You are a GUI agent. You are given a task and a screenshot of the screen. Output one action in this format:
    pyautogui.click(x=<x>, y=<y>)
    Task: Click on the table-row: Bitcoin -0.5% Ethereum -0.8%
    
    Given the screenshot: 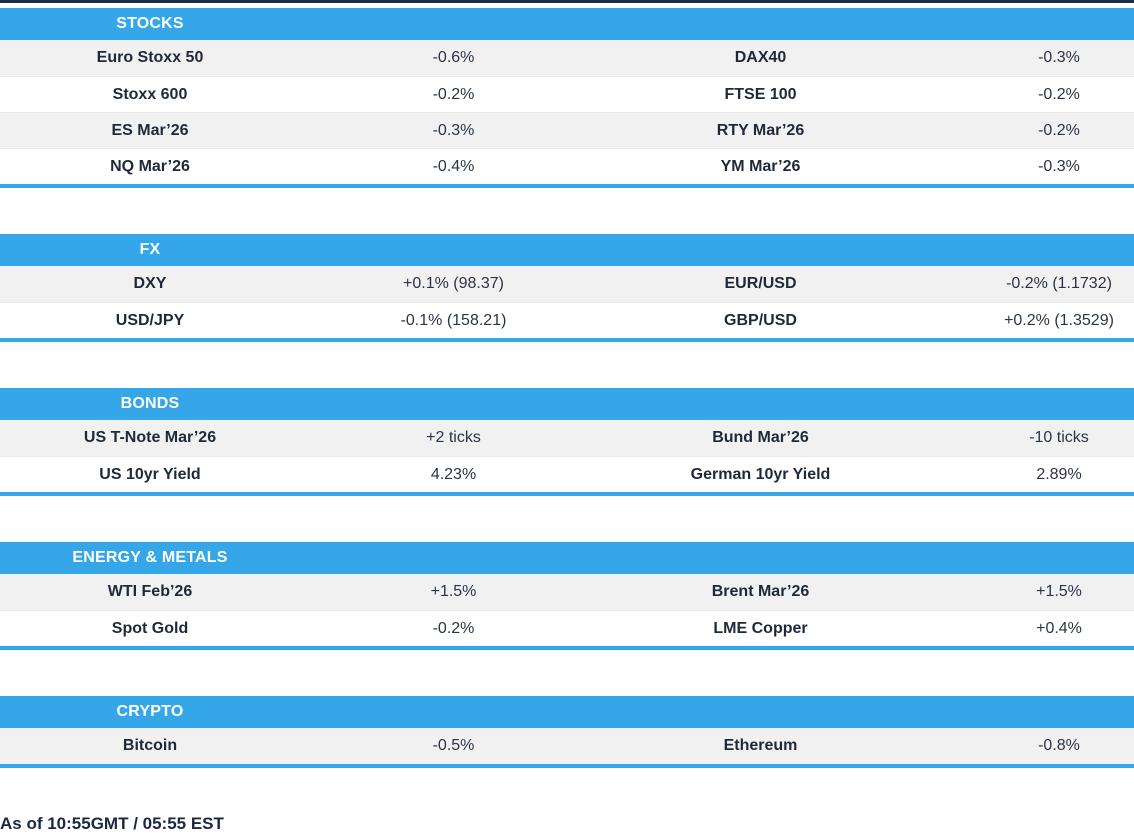 What is the action you would take?
    pyautogui.click(x=567, y=746)
    